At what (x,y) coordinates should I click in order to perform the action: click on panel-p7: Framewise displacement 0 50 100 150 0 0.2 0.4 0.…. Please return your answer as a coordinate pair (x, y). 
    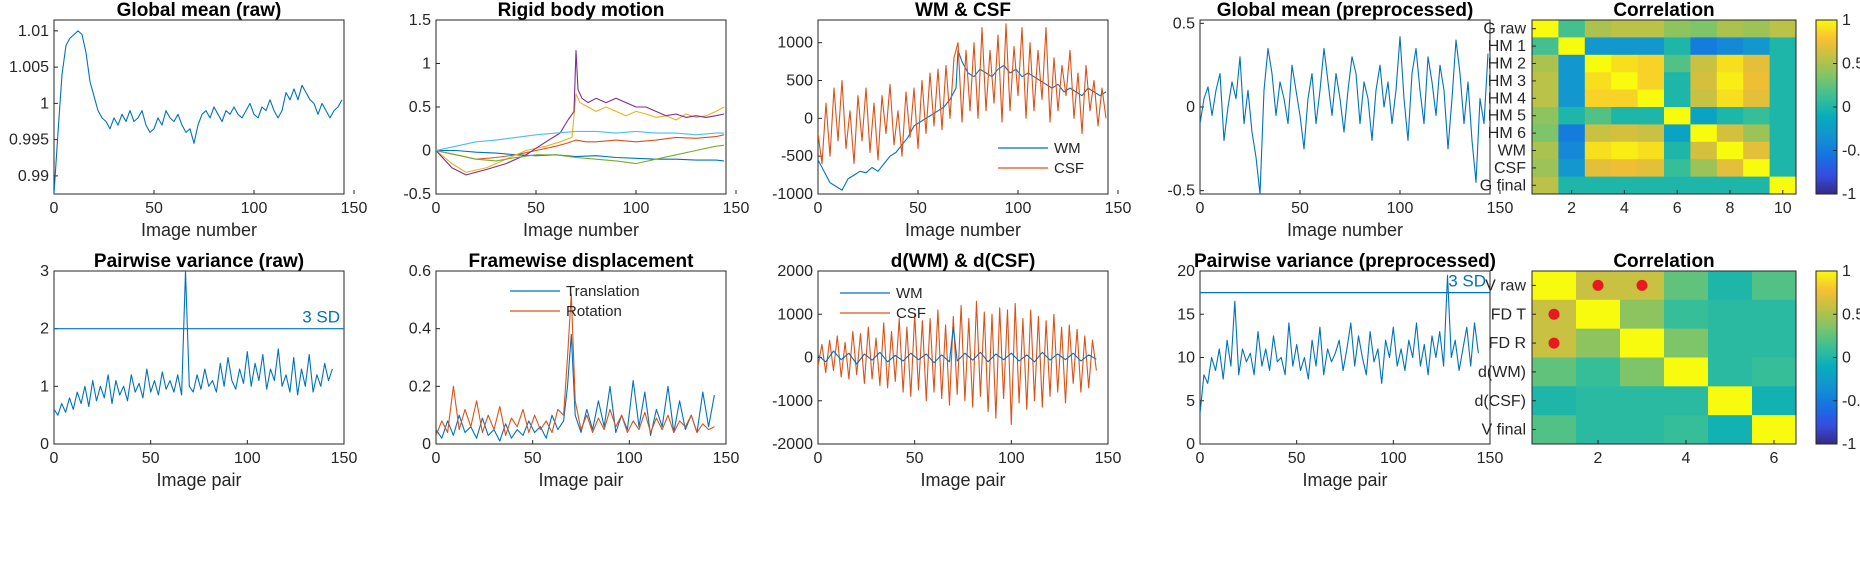
    Looking at the image, I should click on (574, 370).